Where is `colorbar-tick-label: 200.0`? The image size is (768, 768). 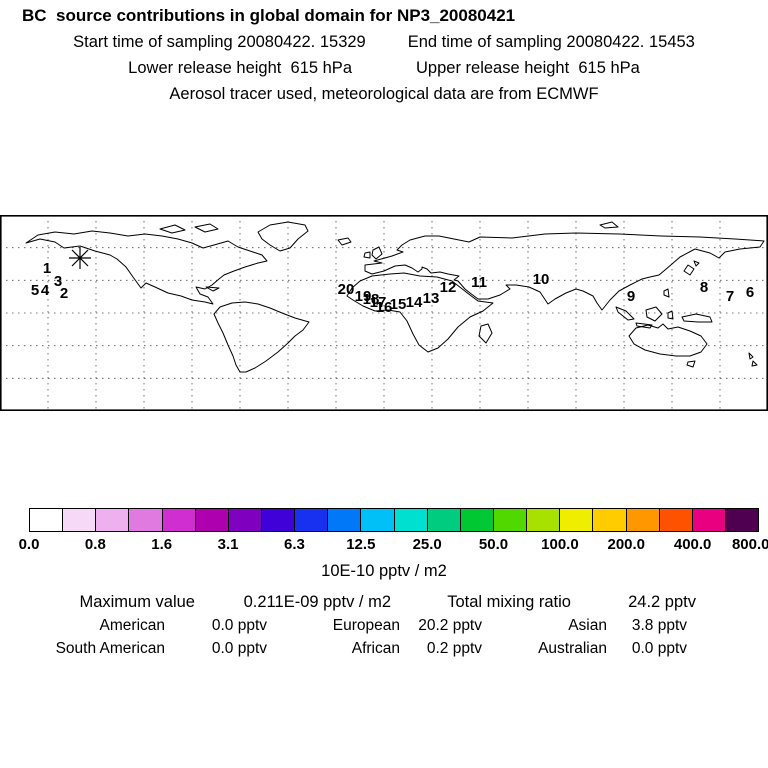 colorbar-tick-label: 200.0 is located at coordinates (626, 544).